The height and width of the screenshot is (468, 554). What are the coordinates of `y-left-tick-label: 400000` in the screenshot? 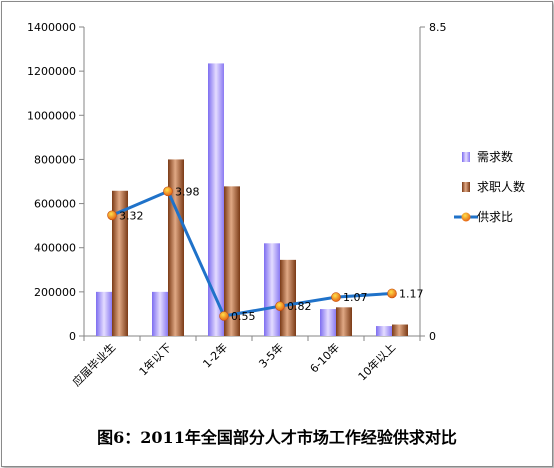 It's located at (55, 248).